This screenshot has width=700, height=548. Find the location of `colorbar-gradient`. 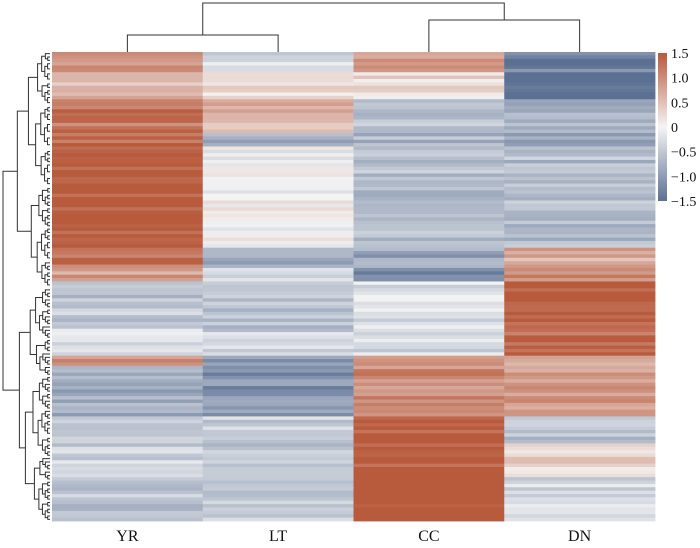

colorbar-gradient is located at coordinates (662, 127).